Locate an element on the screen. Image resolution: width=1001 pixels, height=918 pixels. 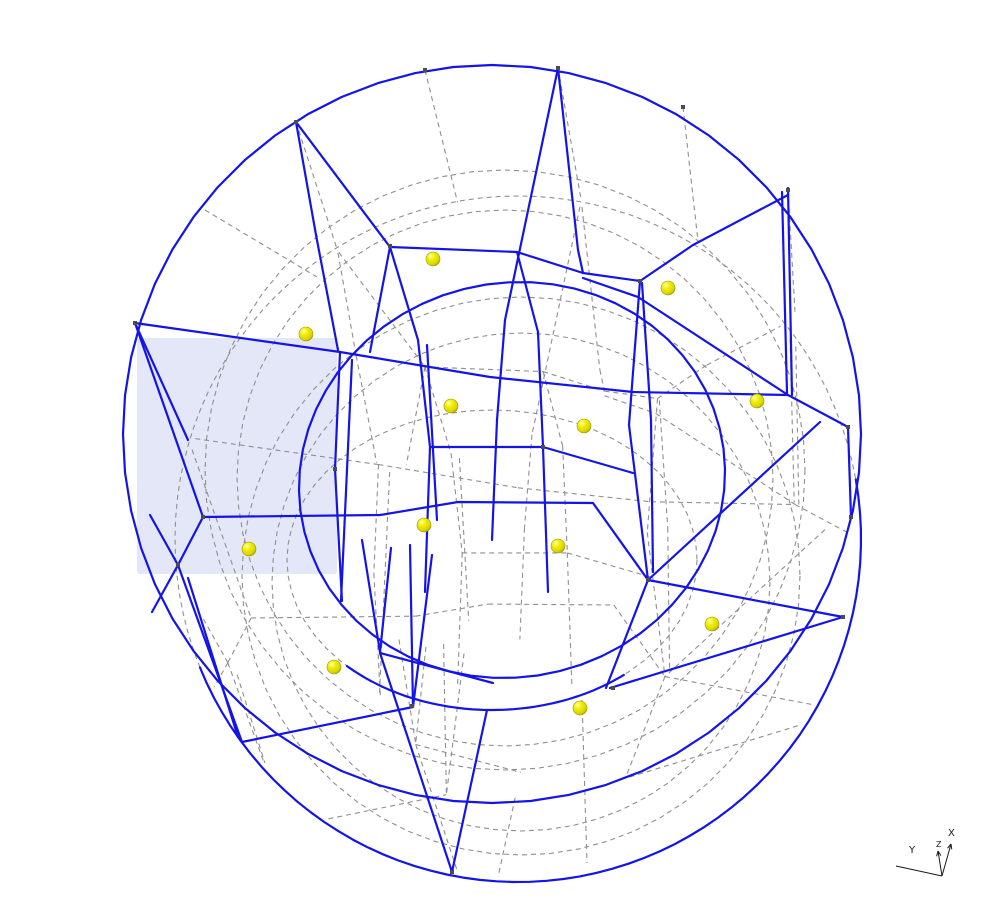
axis-line-y is located at coordinates (919, 871).